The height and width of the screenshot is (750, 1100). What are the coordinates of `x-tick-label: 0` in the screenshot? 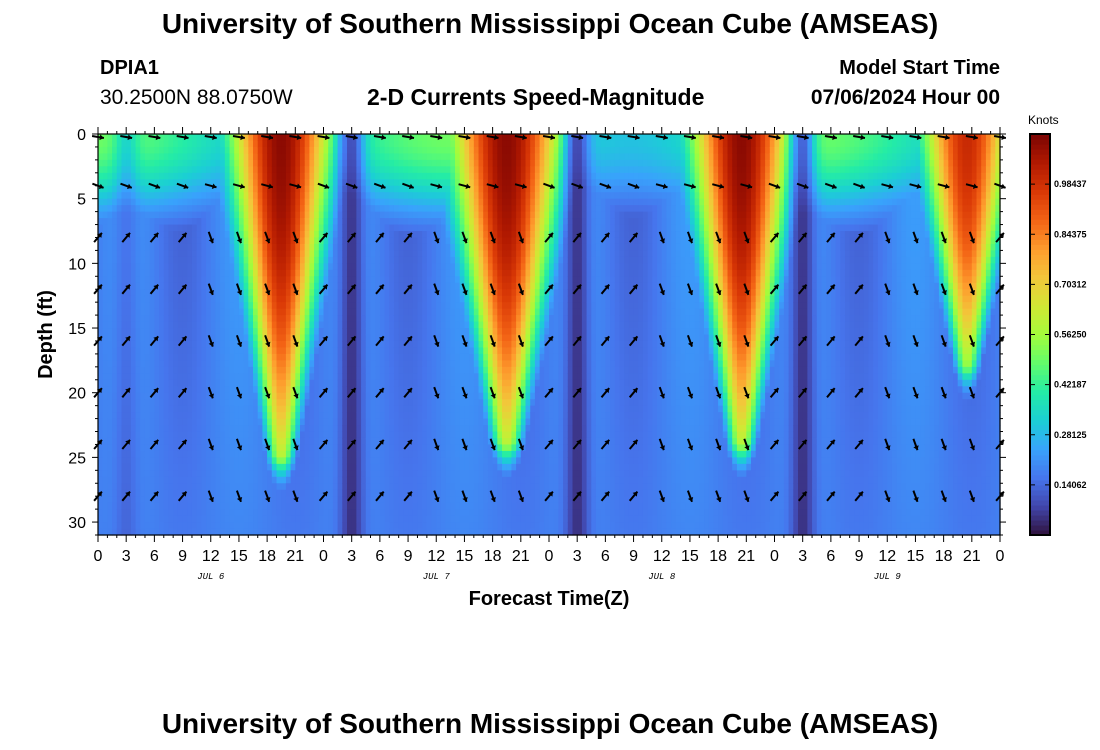 It's located at (549, 556).